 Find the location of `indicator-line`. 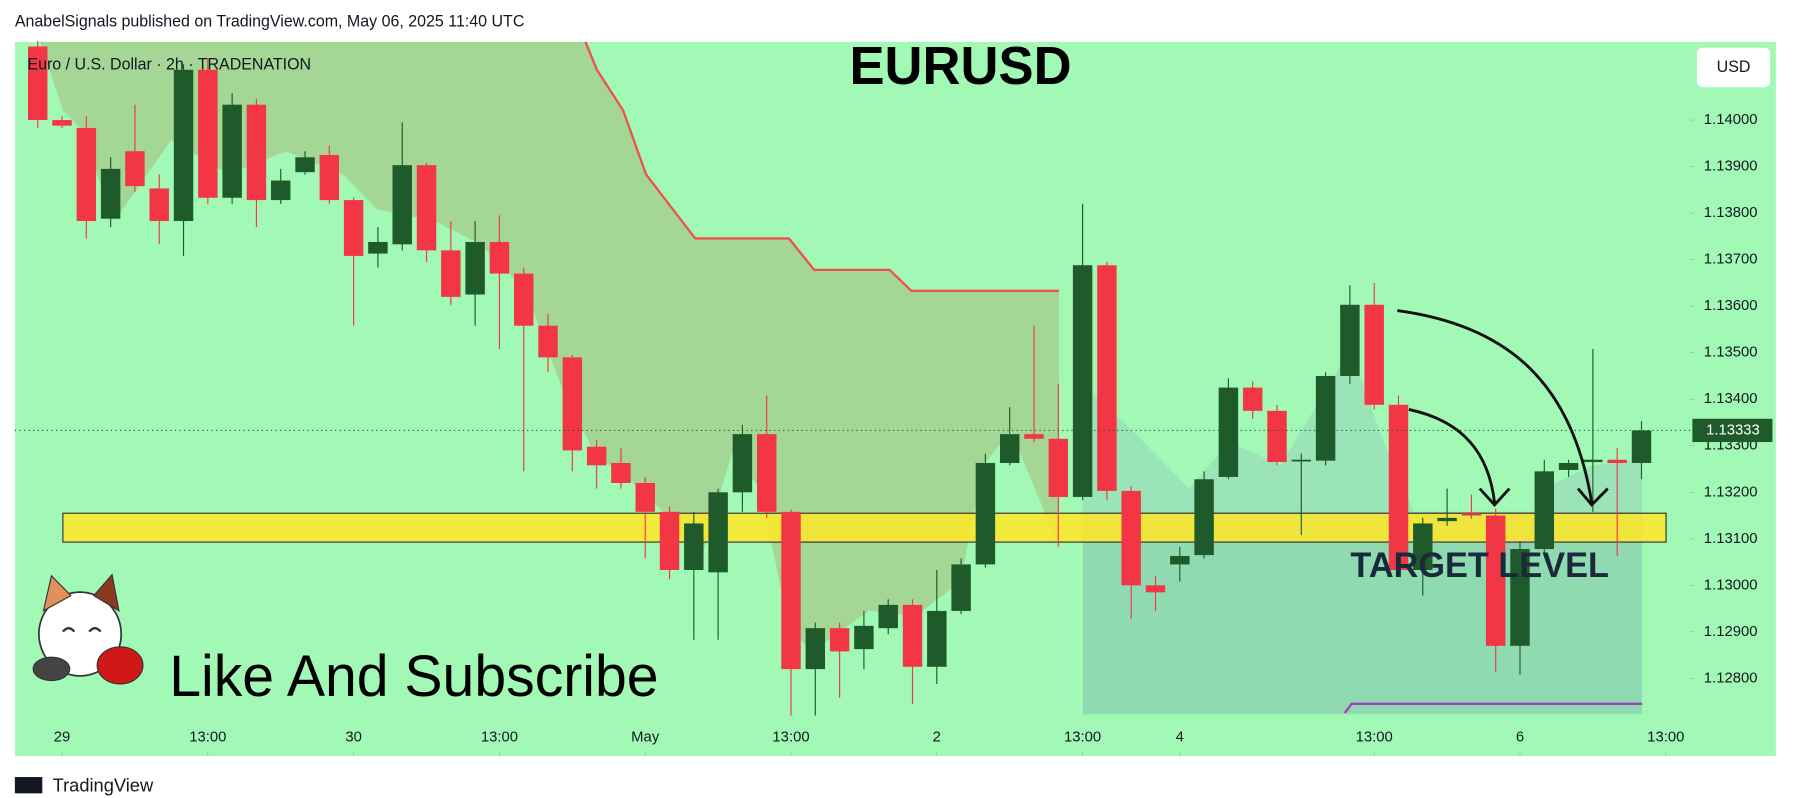

indicator-line is located at coordinates (1493, 708).